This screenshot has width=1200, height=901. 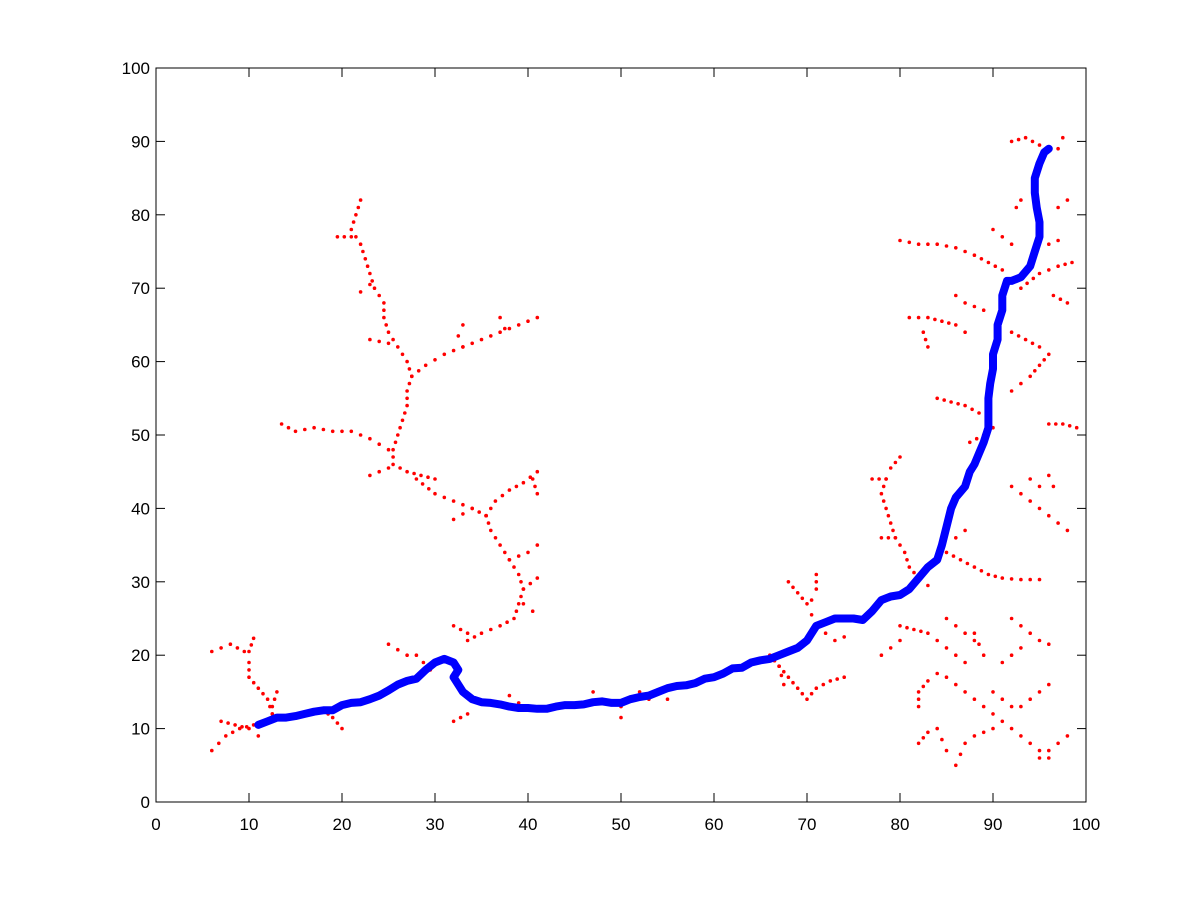 What do you see at coordinates (621, 824) in the screenshot?
I see `x-tick-label: 50` at bounding box center [621, 824].